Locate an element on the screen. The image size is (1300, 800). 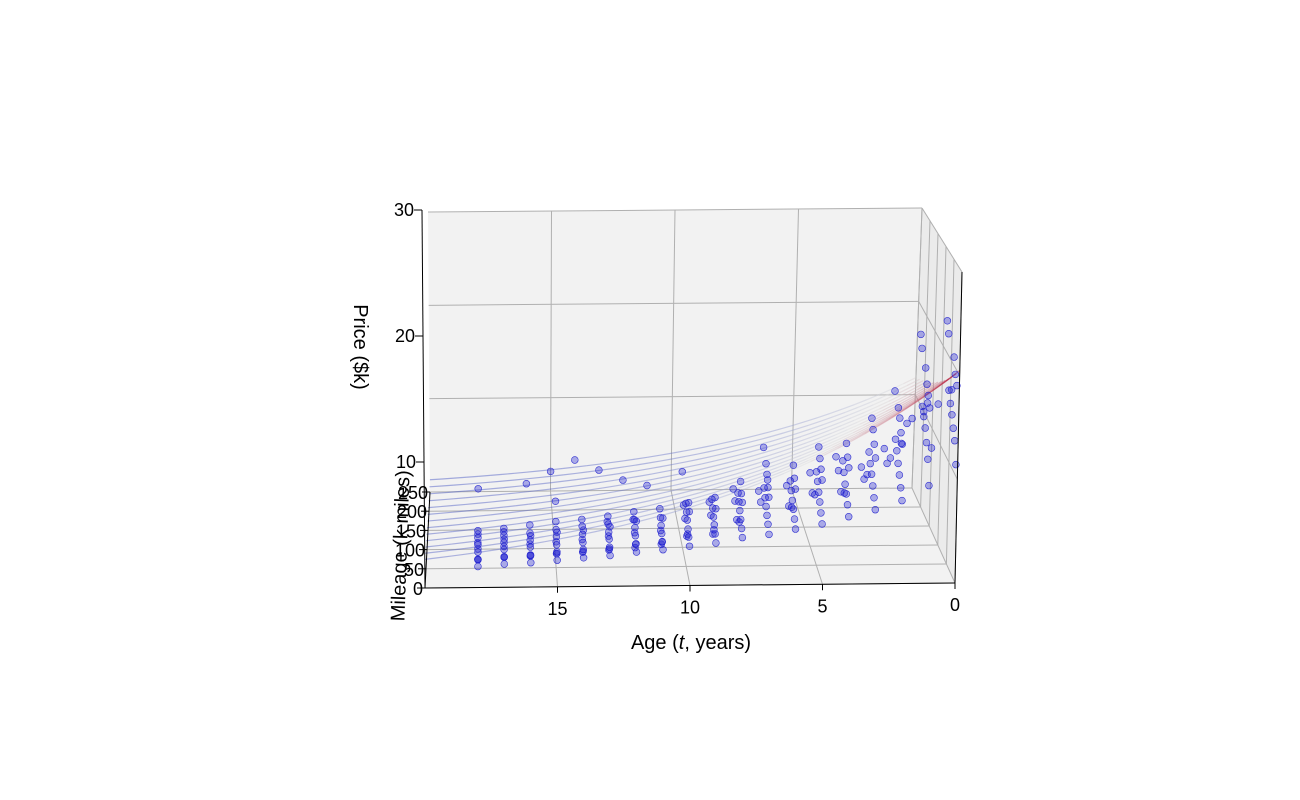
grid-line-x-back is located at coordinates (551, 351).